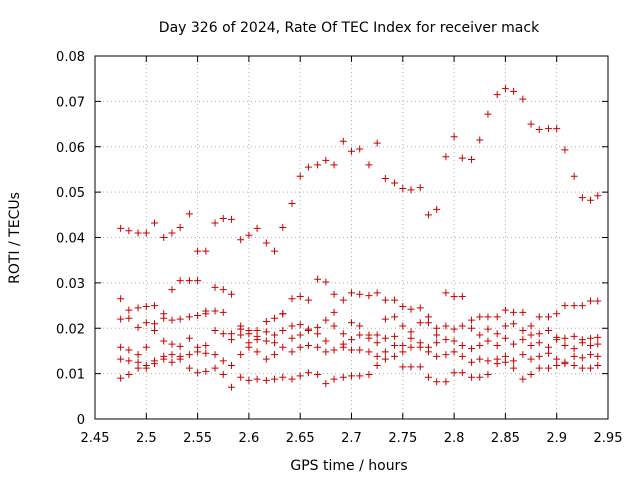  What do you see at coordinates (348, 466) in the screenshot?
I see `x-axis-label: GPS time / hours` at bounding box center [348, 466].